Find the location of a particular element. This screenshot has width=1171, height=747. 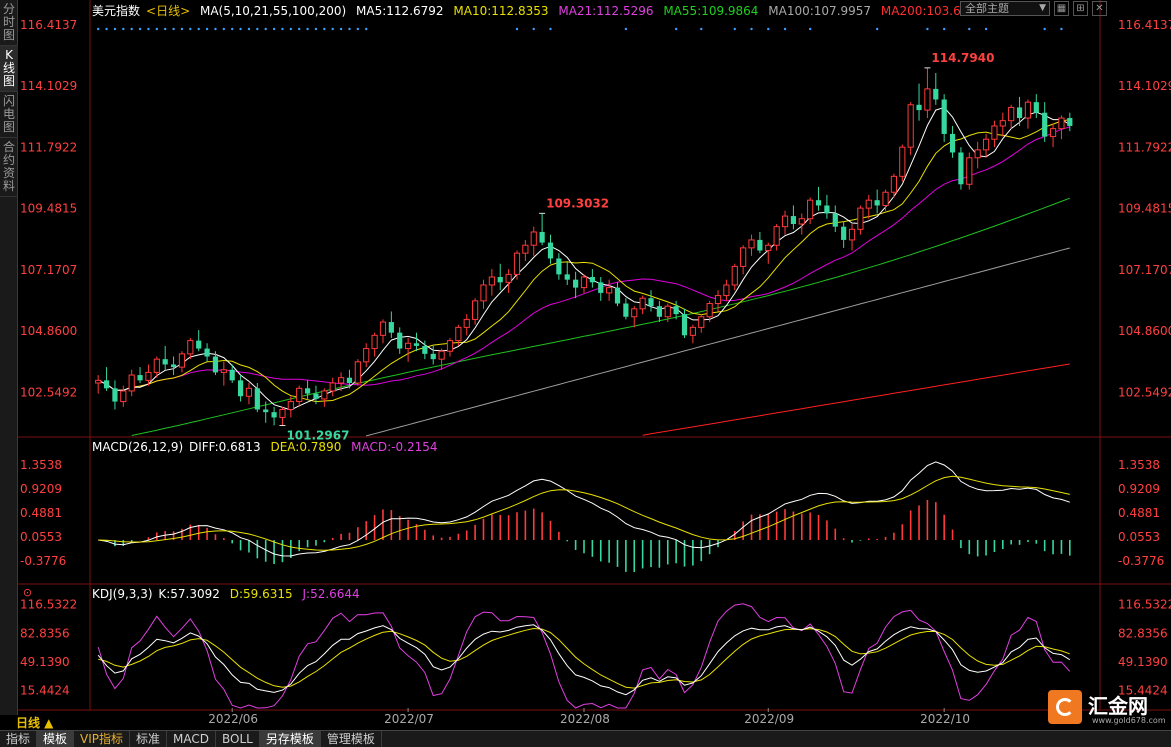

chevron-down-icon: ▼ is located at coordinates (1042, 8).